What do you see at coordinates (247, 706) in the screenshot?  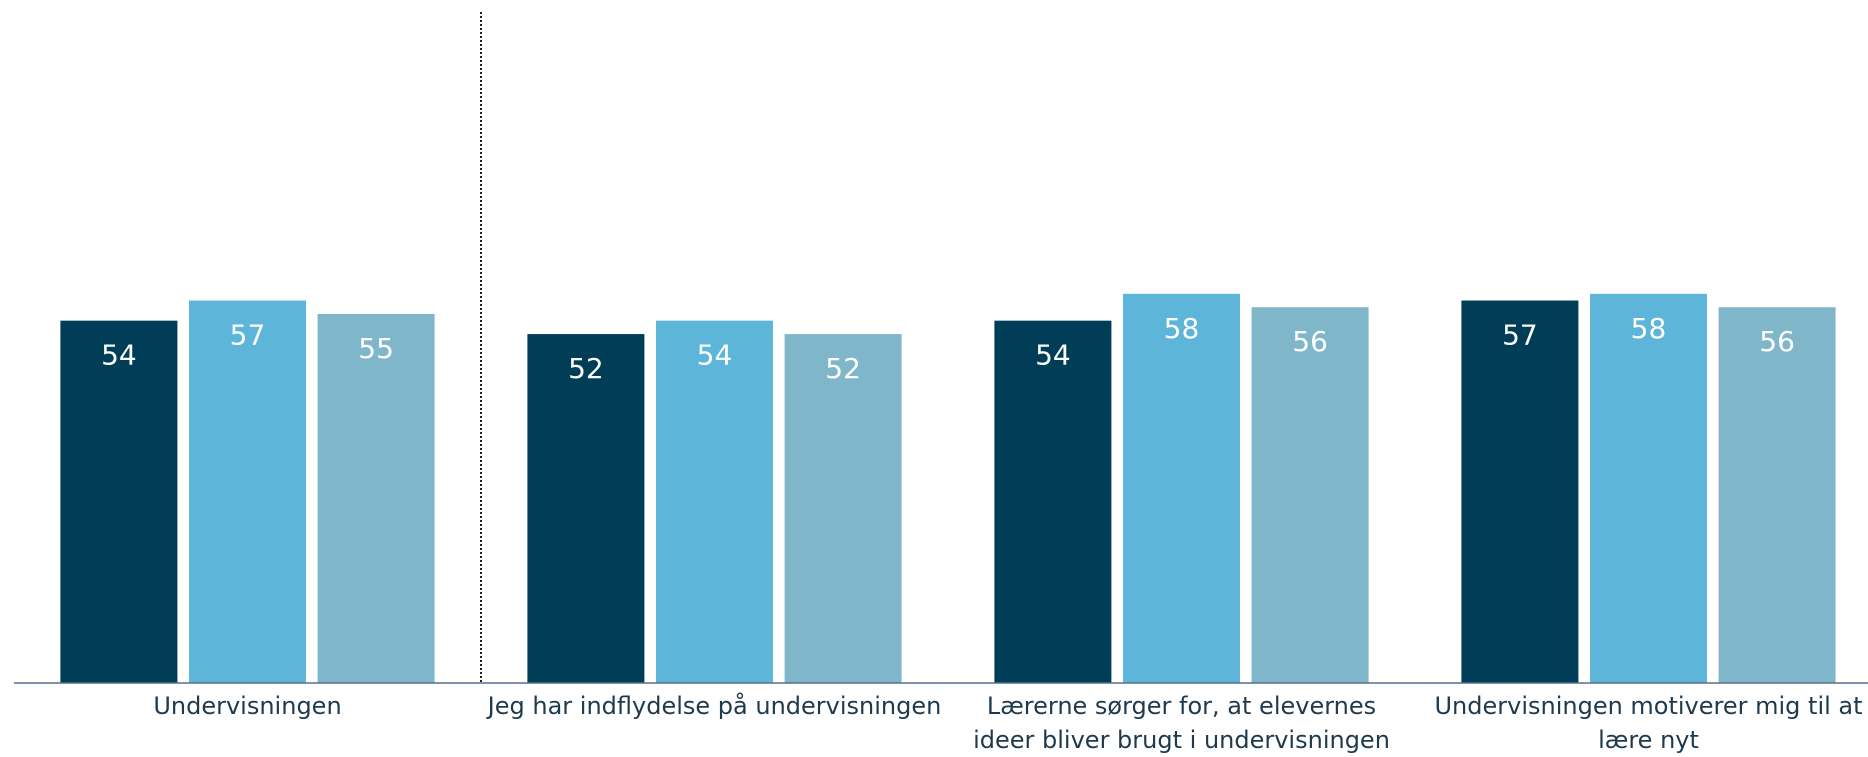 I see `x-tick-label: Undervisningen` at bounding box center [247, 706].